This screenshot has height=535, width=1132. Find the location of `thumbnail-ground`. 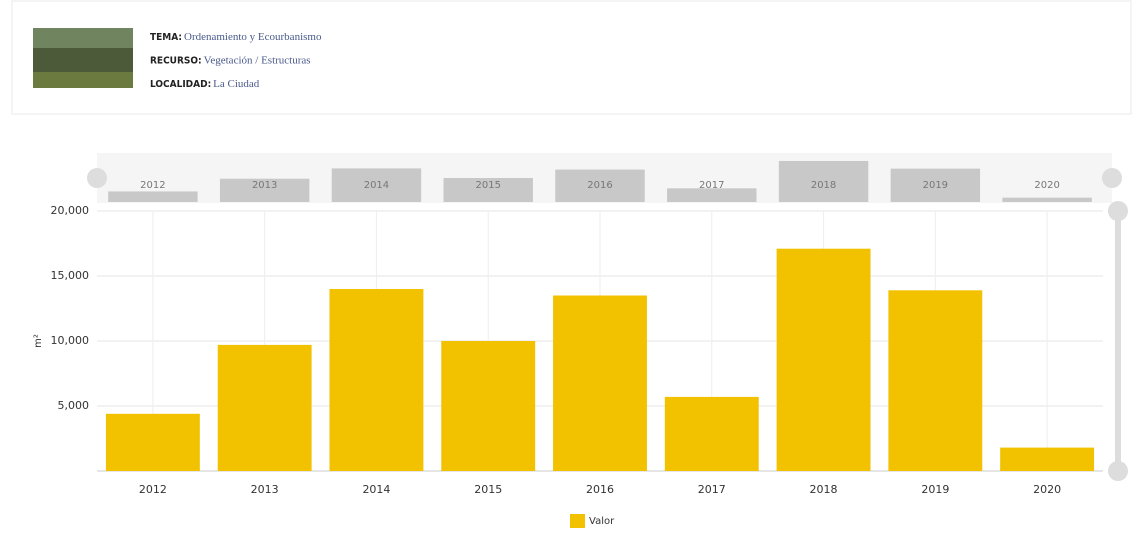

thumbnail-ground is located at coordinates (83, 80).